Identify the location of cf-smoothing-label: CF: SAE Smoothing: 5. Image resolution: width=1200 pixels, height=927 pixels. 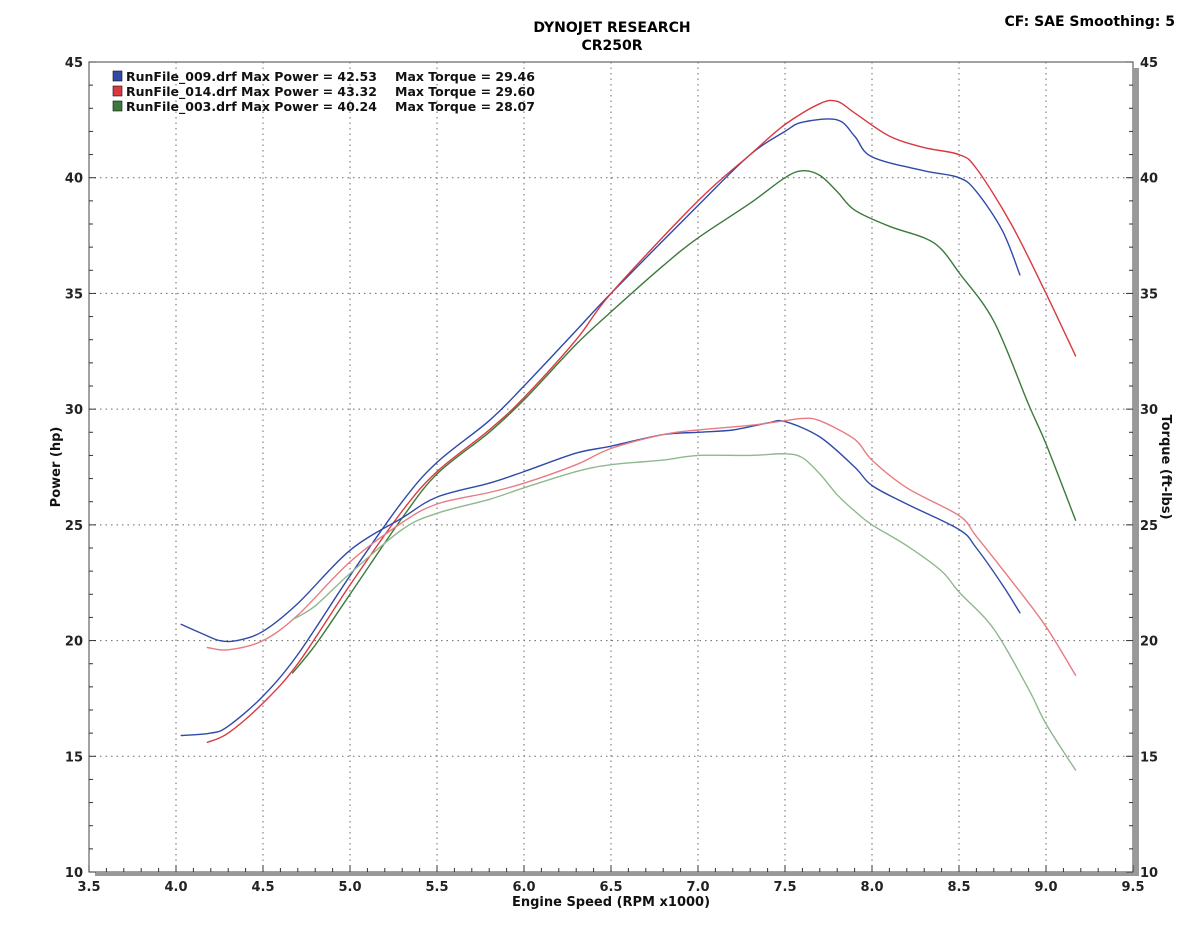
(1090, 22).